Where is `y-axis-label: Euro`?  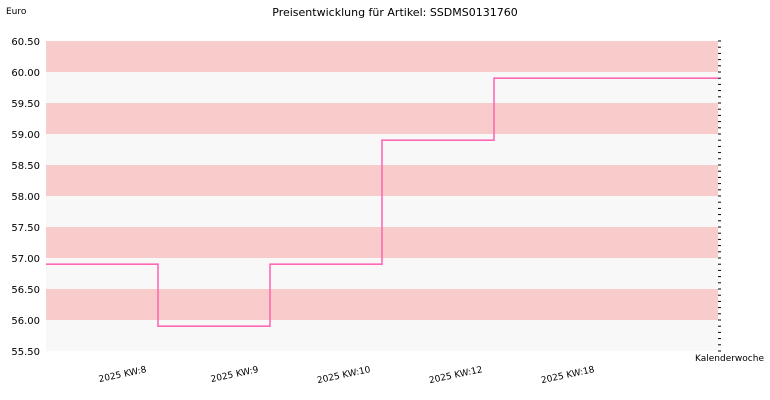
y-axis-label: Euro is located at coordinates (16, 12).